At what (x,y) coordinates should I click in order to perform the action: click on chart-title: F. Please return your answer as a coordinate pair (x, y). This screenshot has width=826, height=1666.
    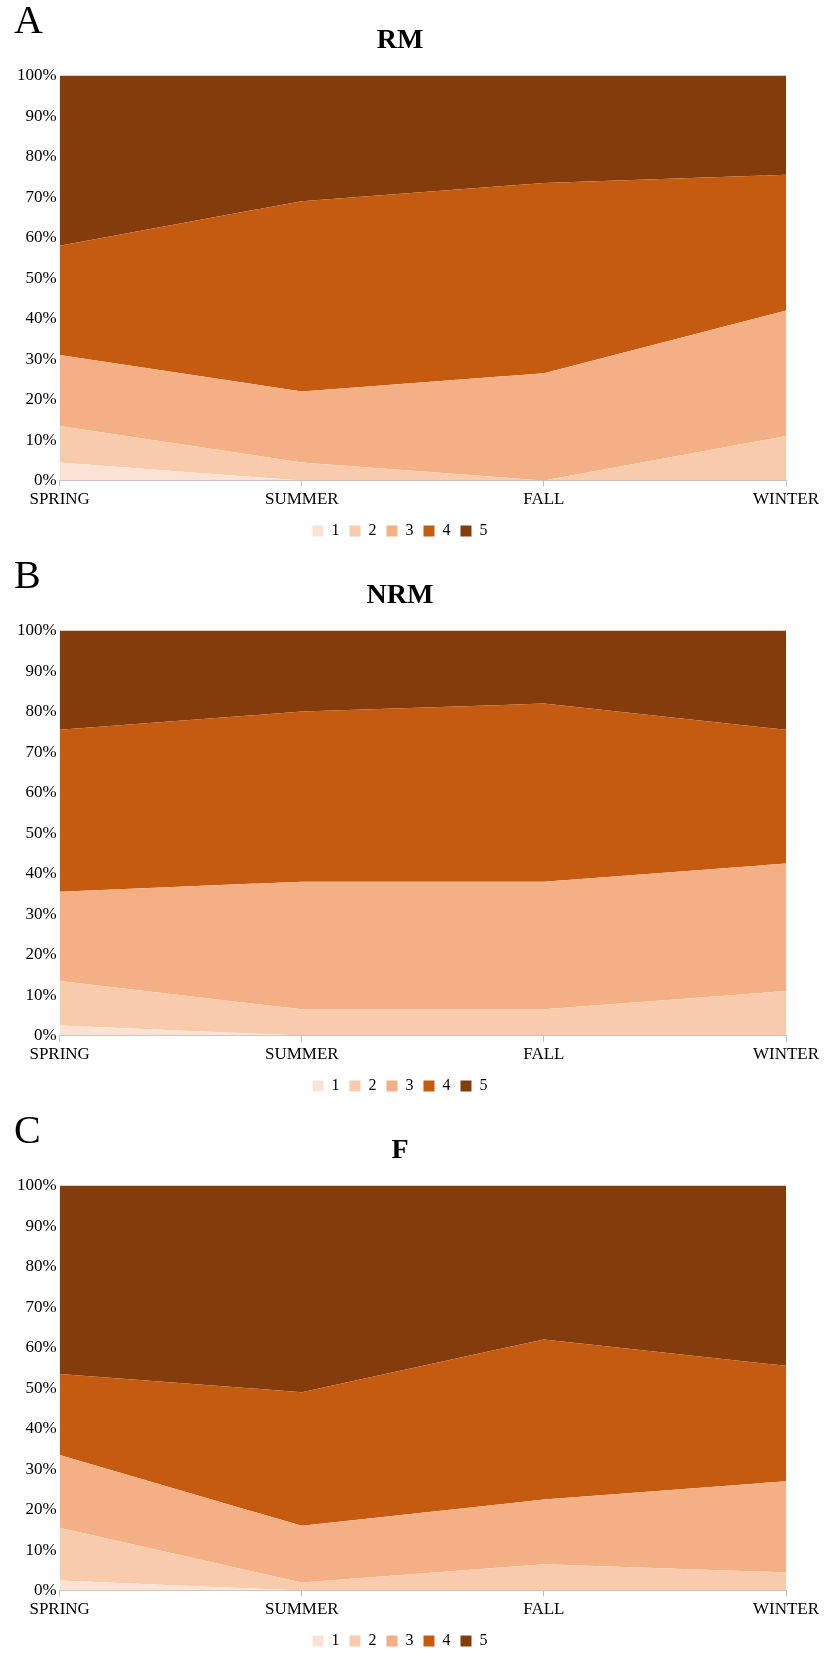
    Looking at the image, I should click on (400, 1149).